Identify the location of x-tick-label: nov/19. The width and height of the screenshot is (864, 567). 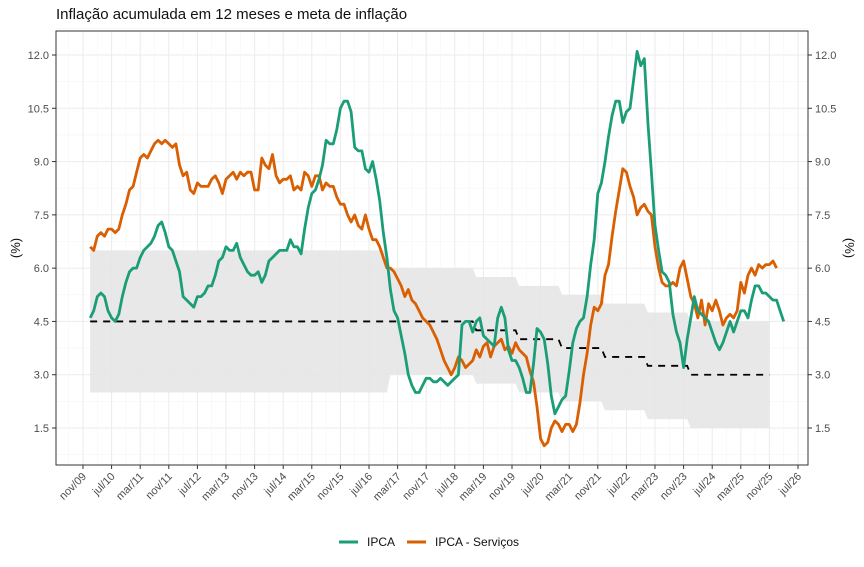
(502, 487).